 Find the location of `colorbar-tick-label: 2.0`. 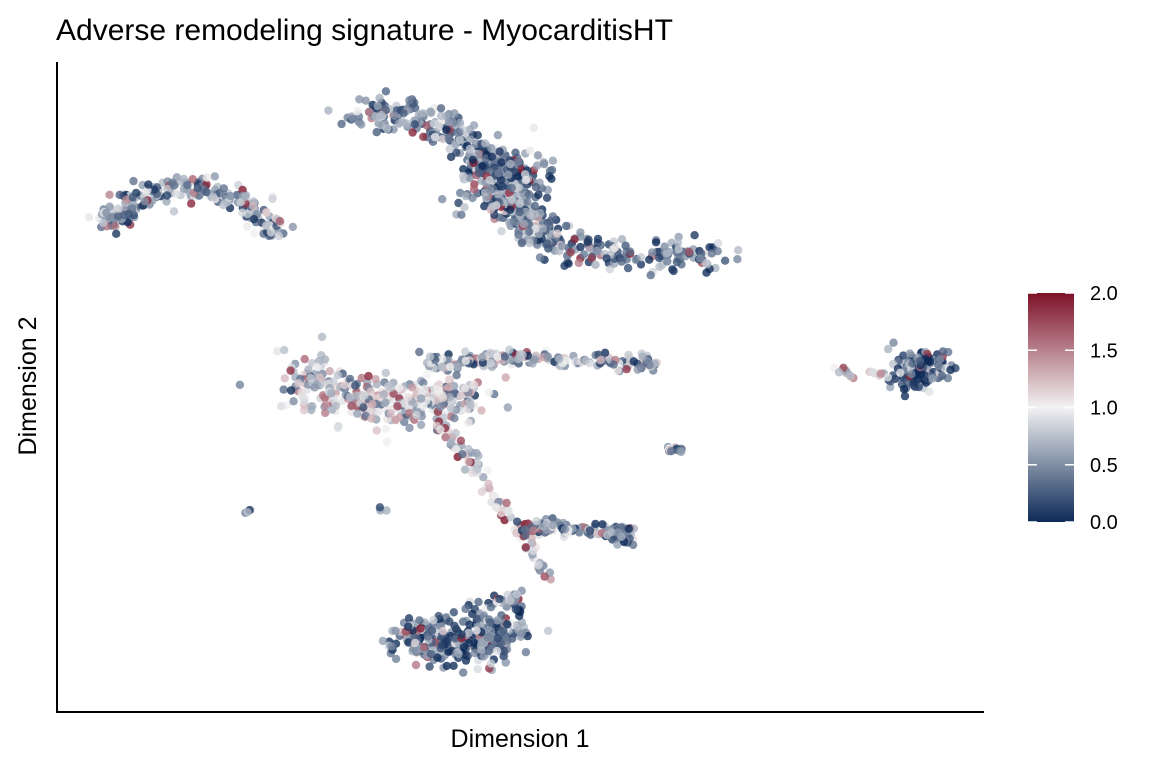

colorbar-tick-label: 2.0 is located at coordinates (1104, 294).